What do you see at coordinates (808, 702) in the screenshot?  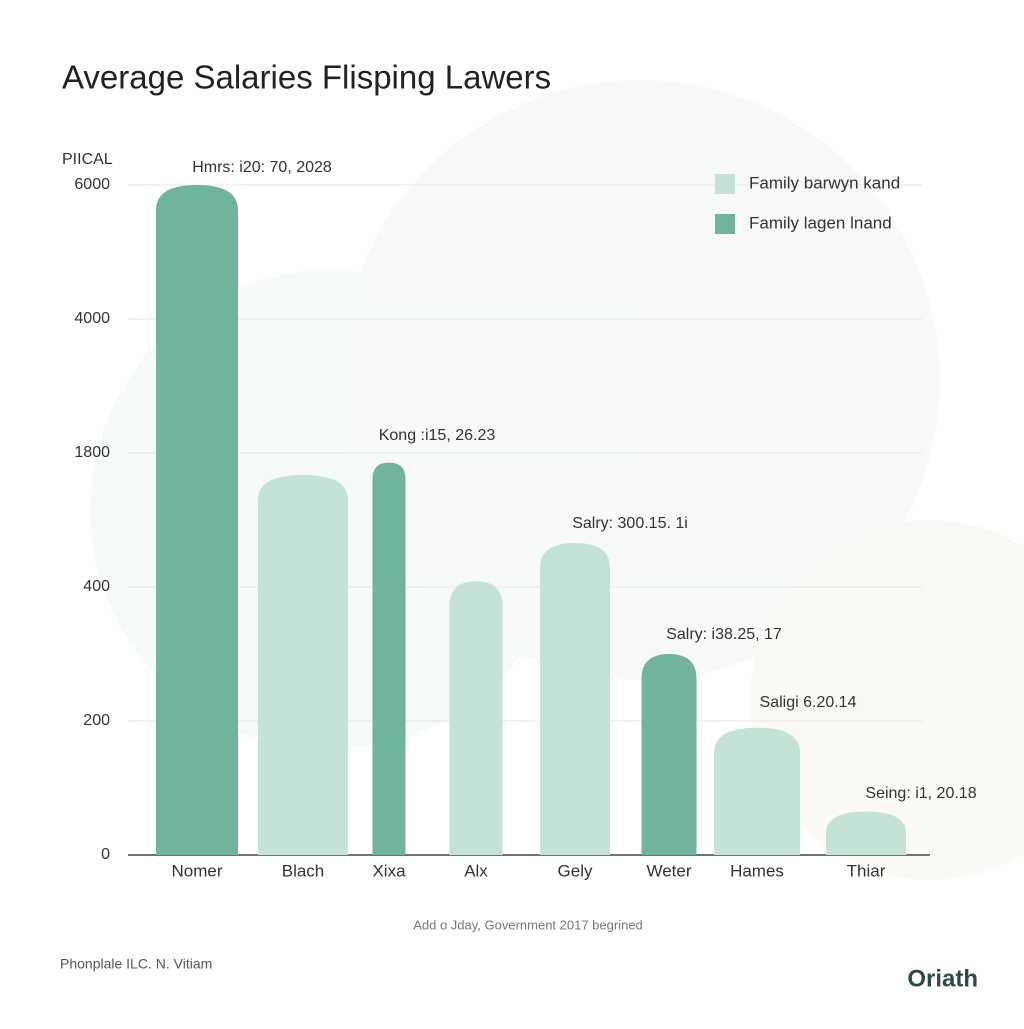 I see `annotation: Saligi 6.20.14` at bounding box center [808, 702].